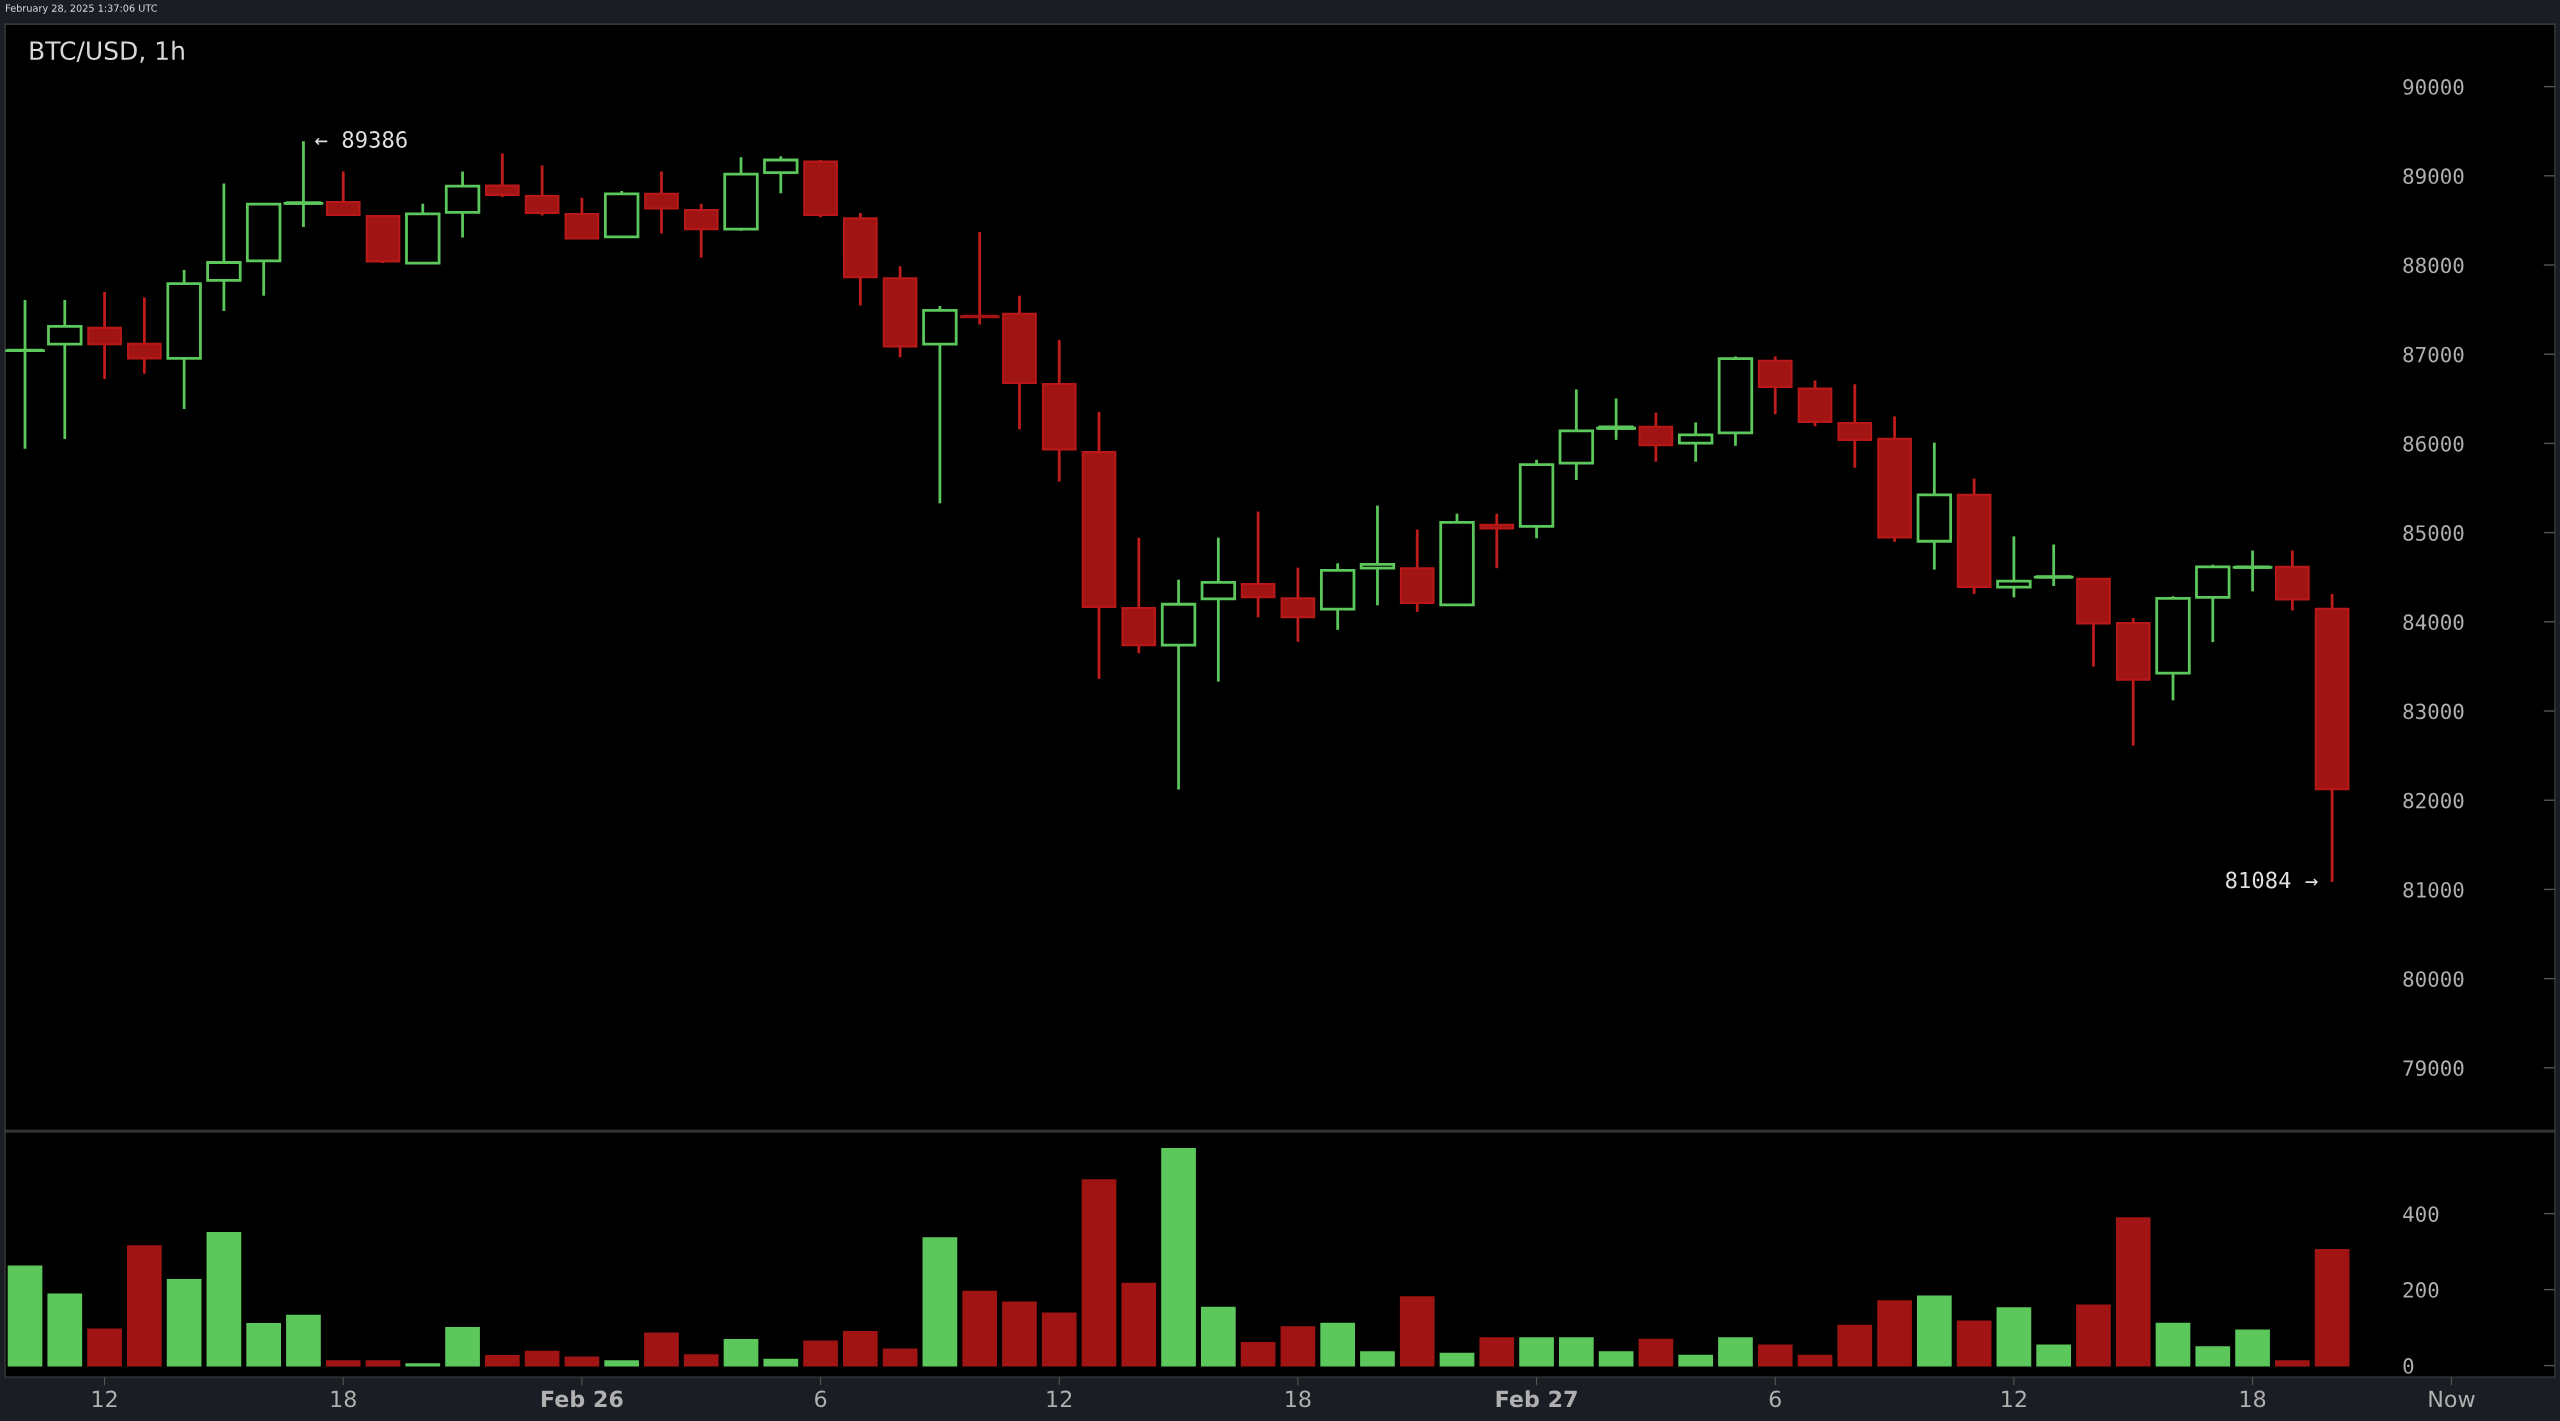 The width and height of the screenshot is (2560, 1421). What do you see at coordinates (2433, 889) in the screenshot?
I see `y-tick-label: 81000` at bounding box center [2433, 889].